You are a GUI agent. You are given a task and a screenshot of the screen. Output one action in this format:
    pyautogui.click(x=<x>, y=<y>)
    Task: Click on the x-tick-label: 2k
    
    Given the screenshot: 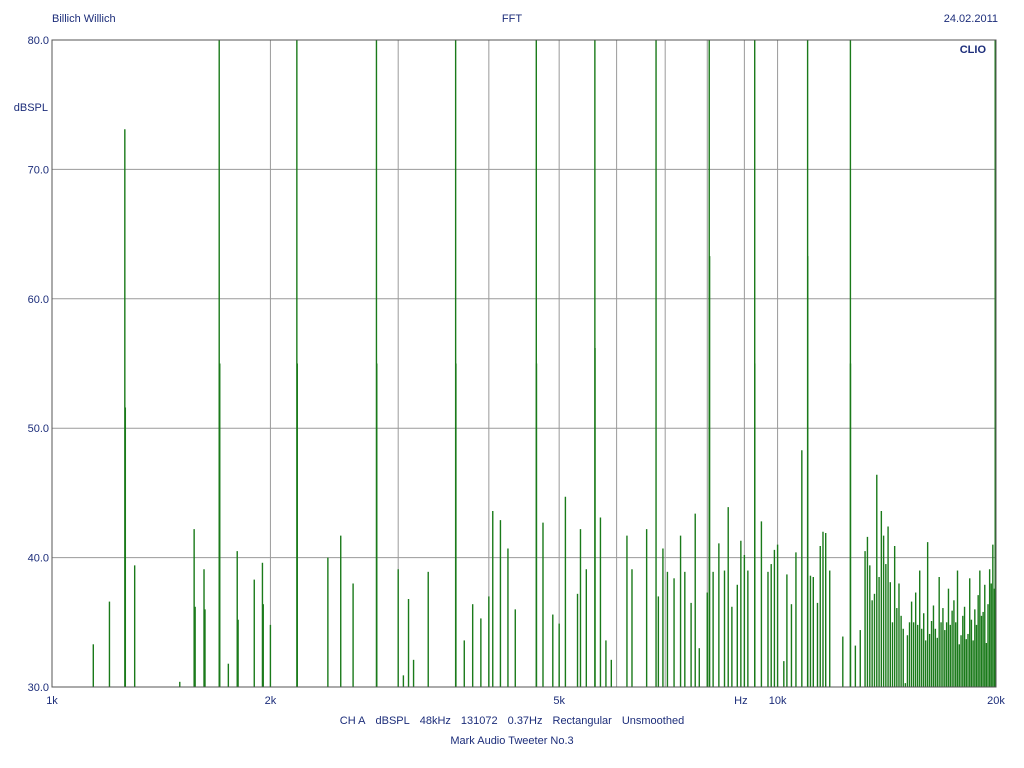 What is the action you would take?
    pyautogui.click(x=271, y=701)
    